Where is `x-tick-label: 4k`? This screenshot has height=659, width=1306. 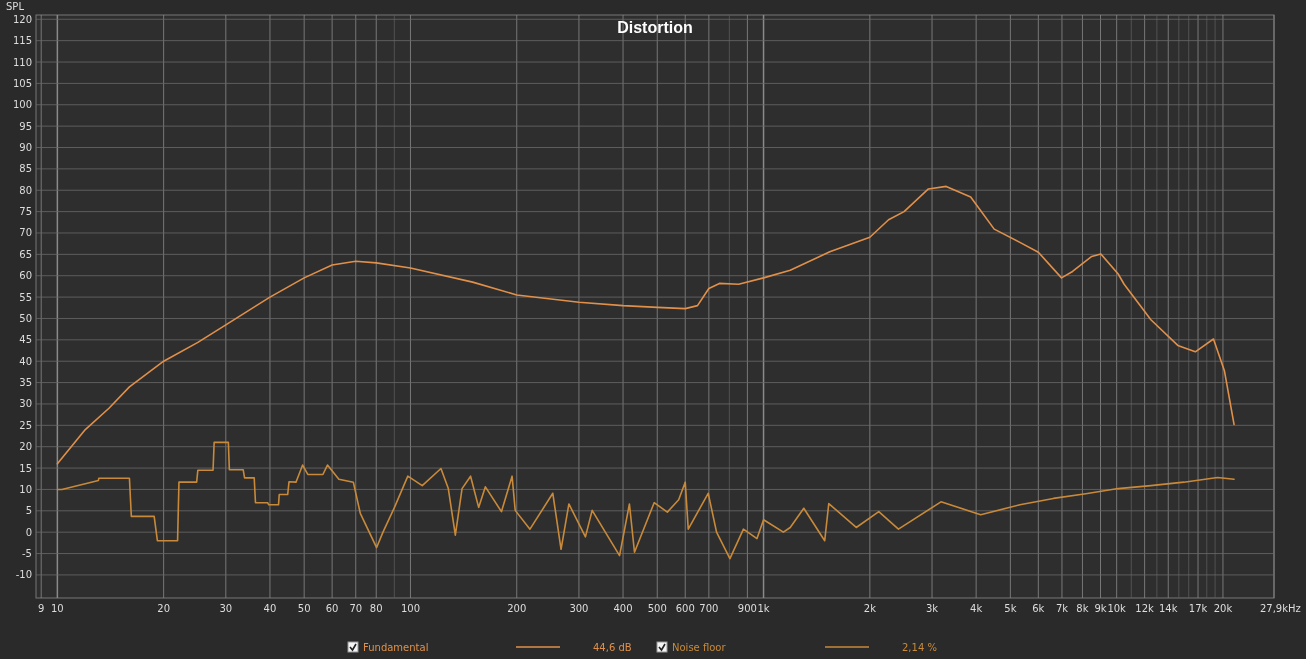
x-tick-label: 4k is located at coordinates (976, 608).